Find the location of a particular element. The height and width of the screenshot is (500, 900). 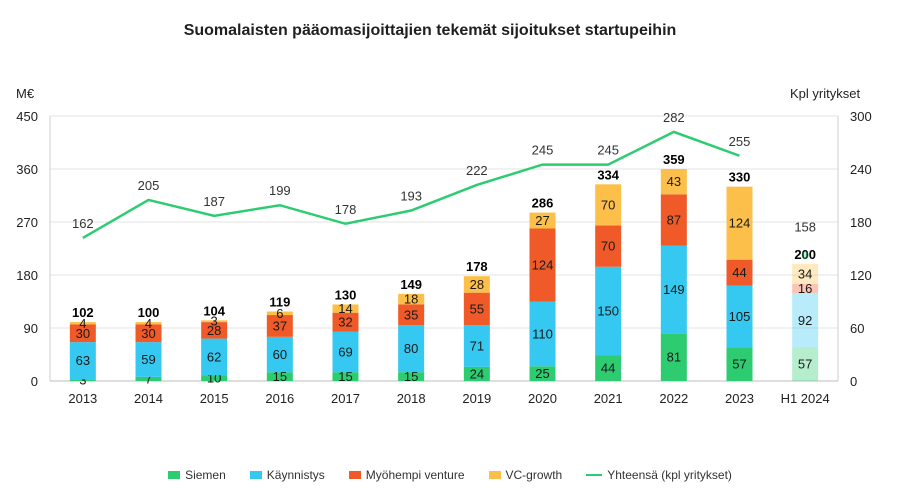

bar-value-label: 4 is located at coordinates (148, 323).